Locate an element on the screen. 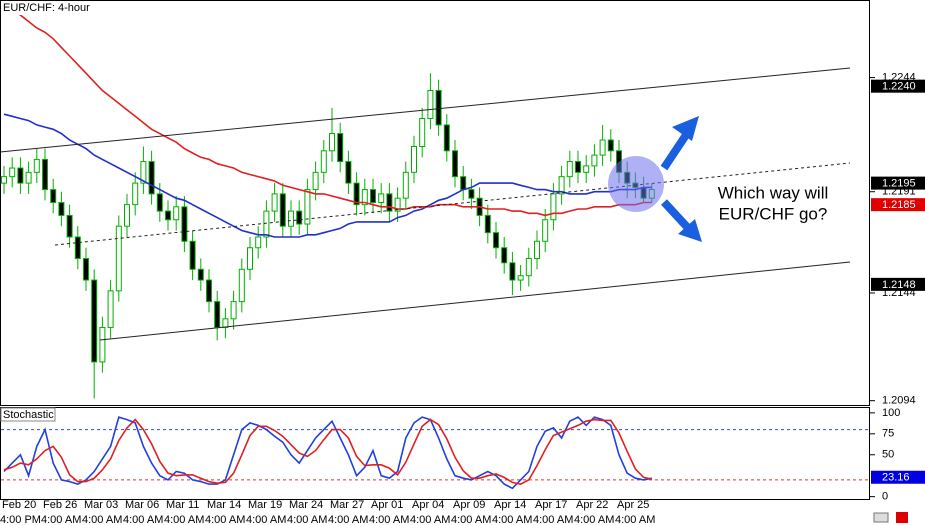 The width and height of the screenshot is (925, 525). annotation: EUR/CHF go? is located at coordinates (773, 213).